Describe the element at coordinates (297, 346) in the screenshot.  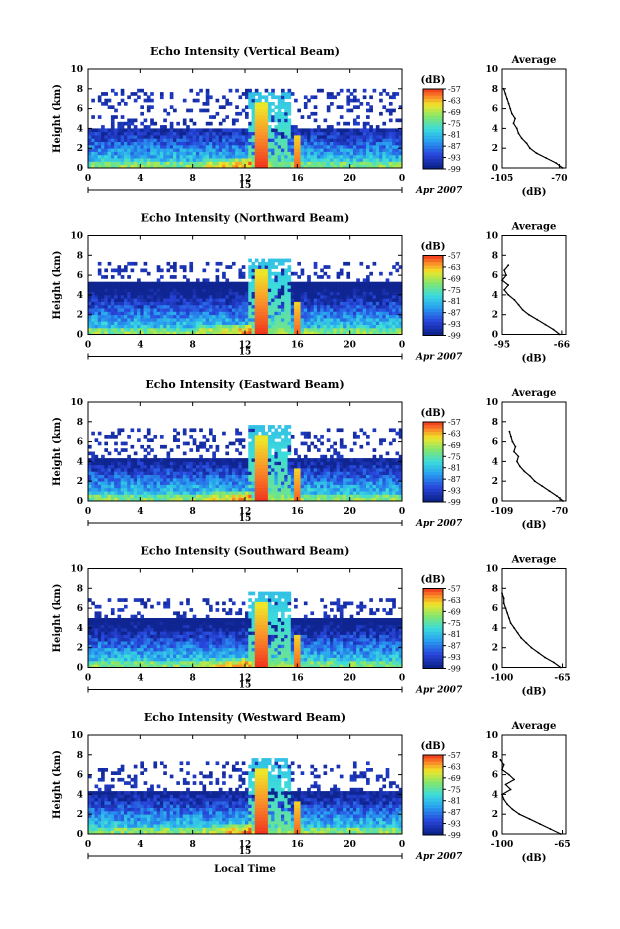
I see `x-tick-label: 16` at that location.